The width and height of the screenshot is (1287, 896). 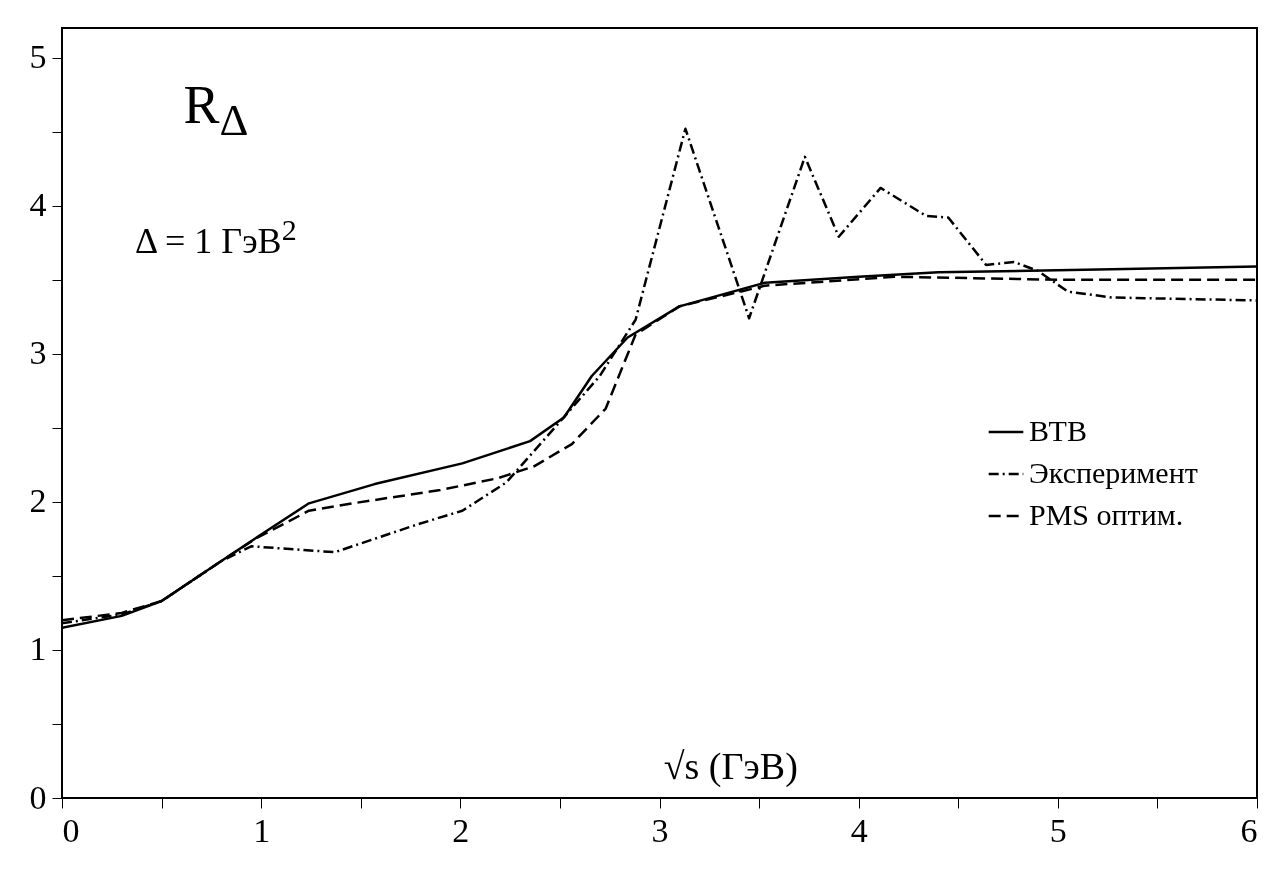 I want to click on annotation: R$_{Δ}$, so click(x=216, y=110).